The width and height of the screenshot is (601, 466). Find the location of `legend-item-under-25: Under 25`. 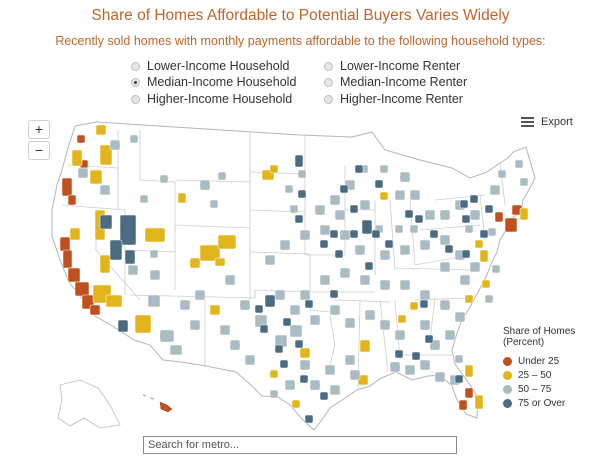

legend-item-under-25: Under 25 is located at coordinates (539, 361).